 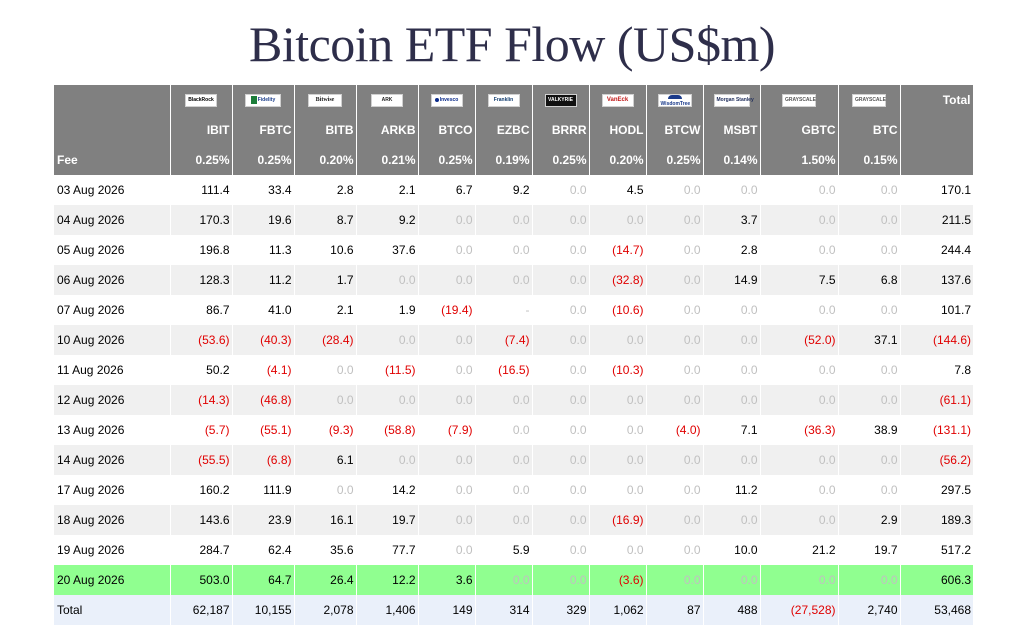 I want to click on flow-value-bitb: 16.1, so click(x=325, y=520).